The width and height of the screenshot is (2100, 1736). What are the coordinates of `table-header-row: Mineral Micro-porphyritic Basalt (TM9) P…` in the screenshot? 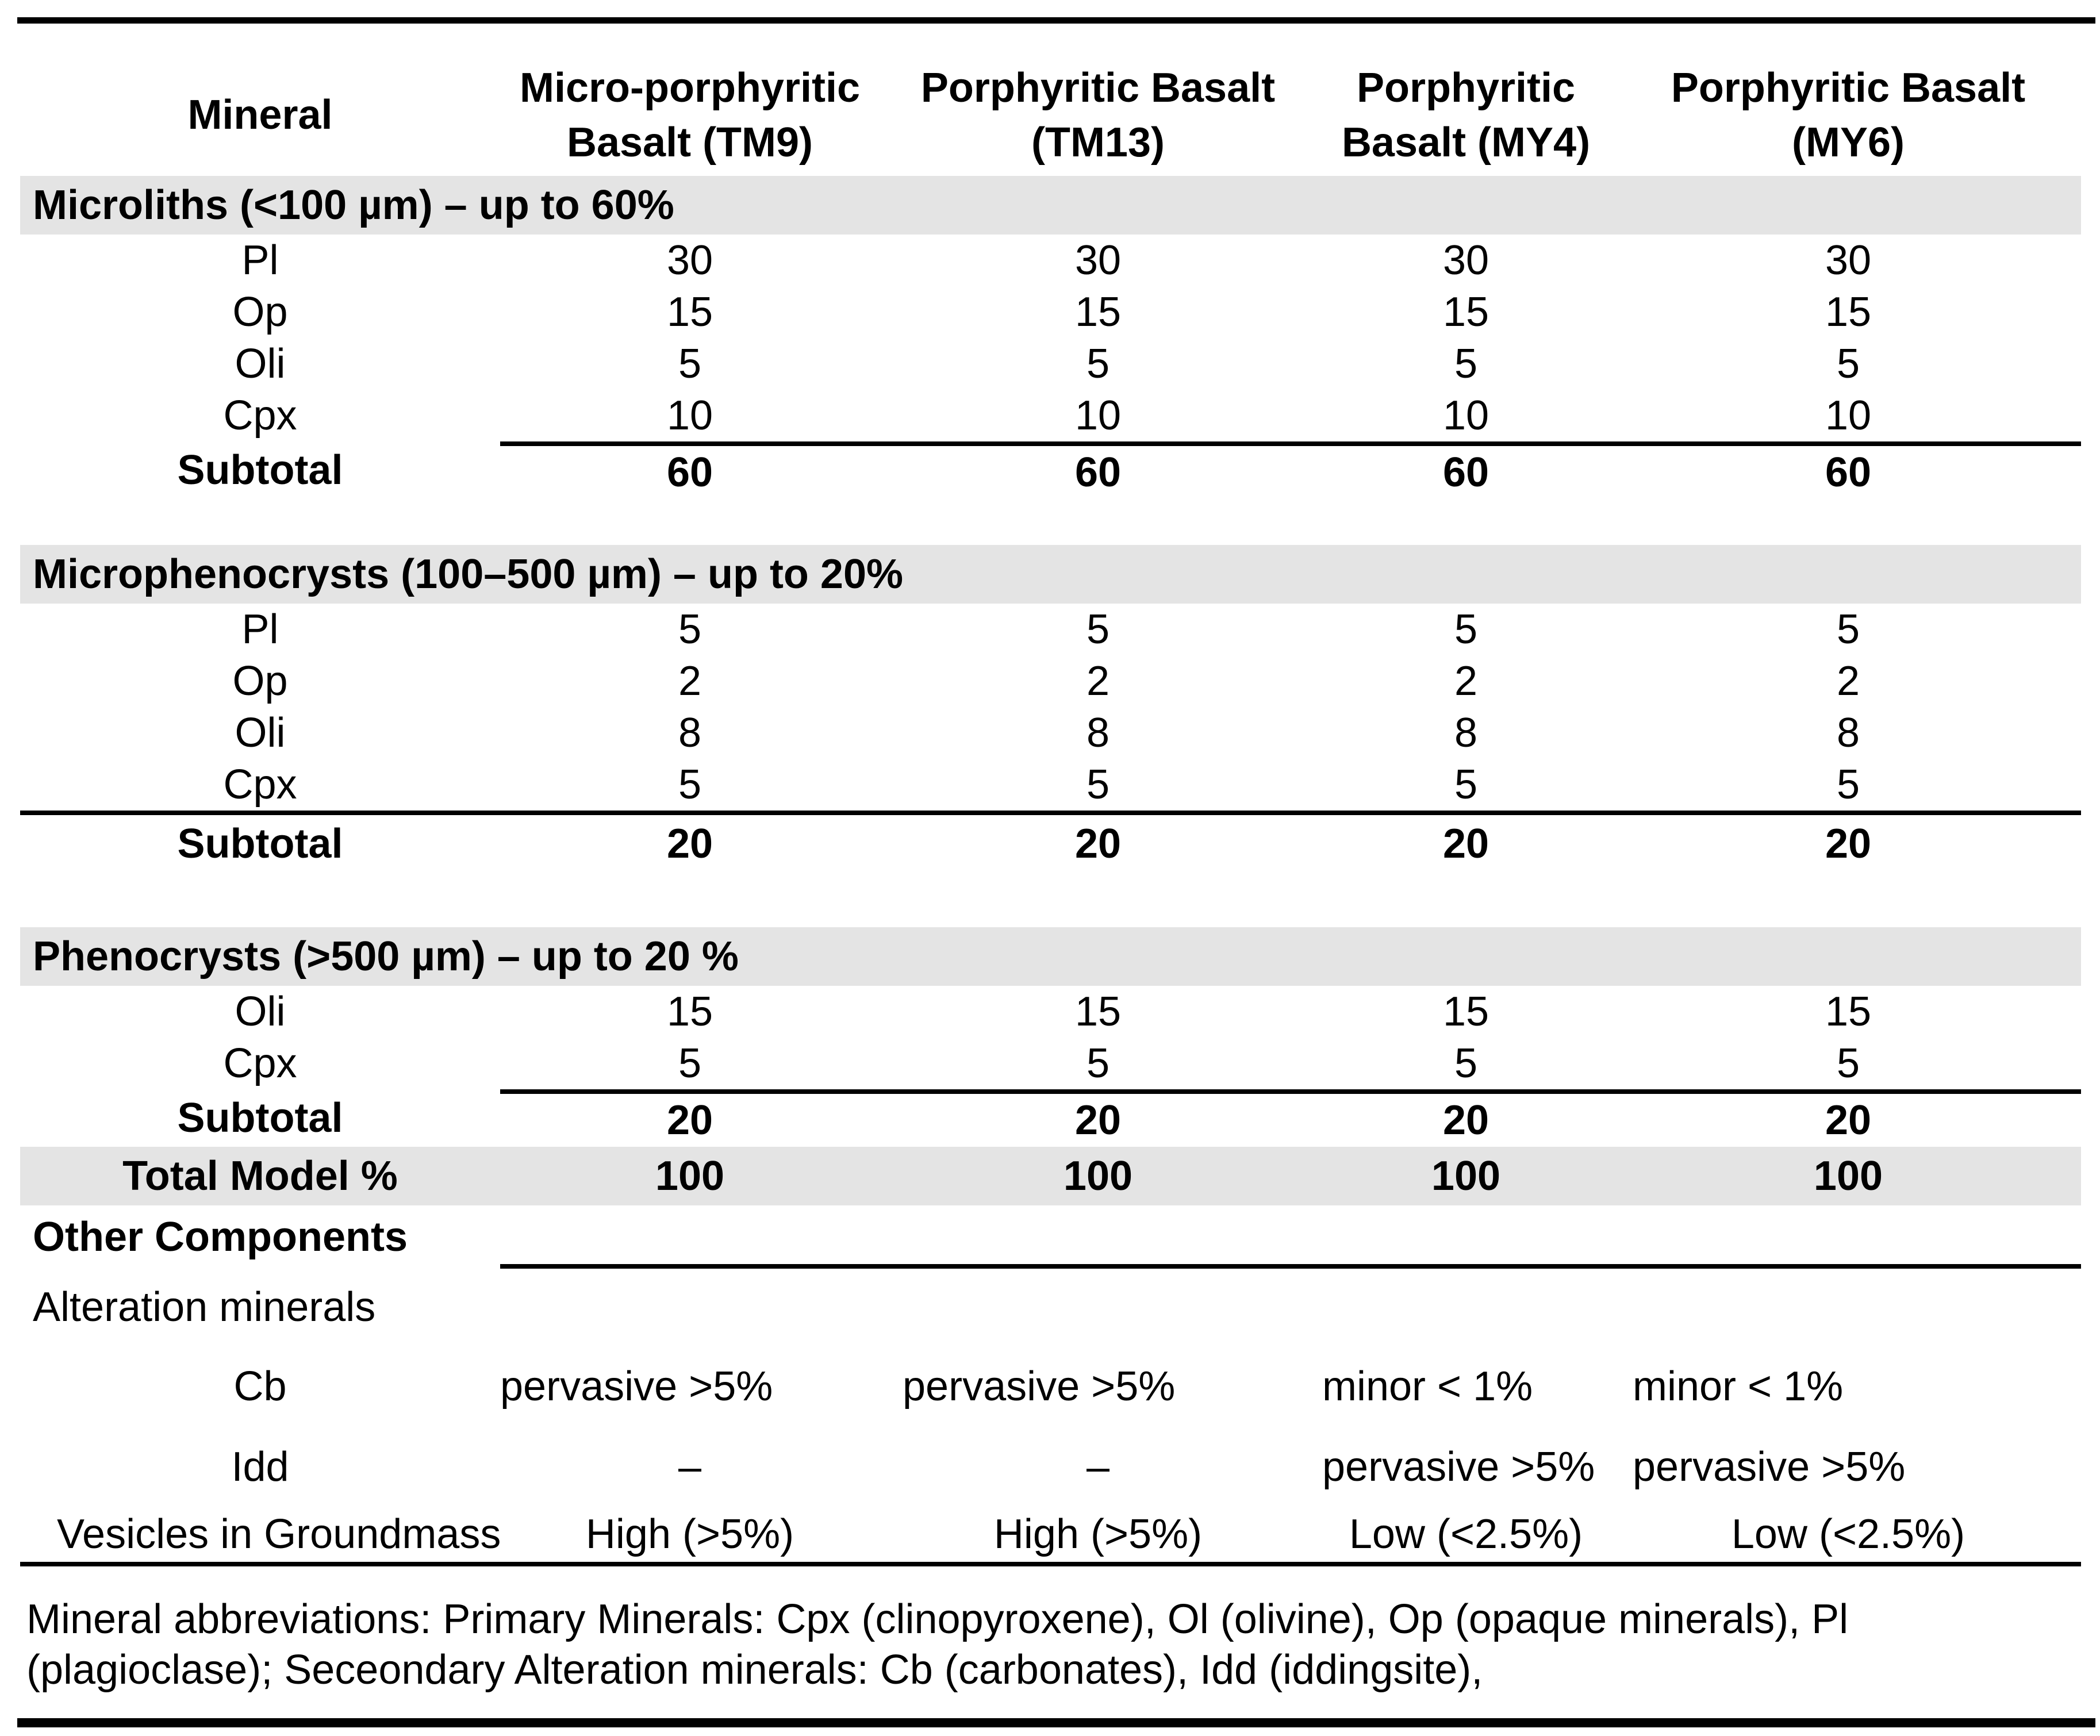 It's located at (1050, 100).